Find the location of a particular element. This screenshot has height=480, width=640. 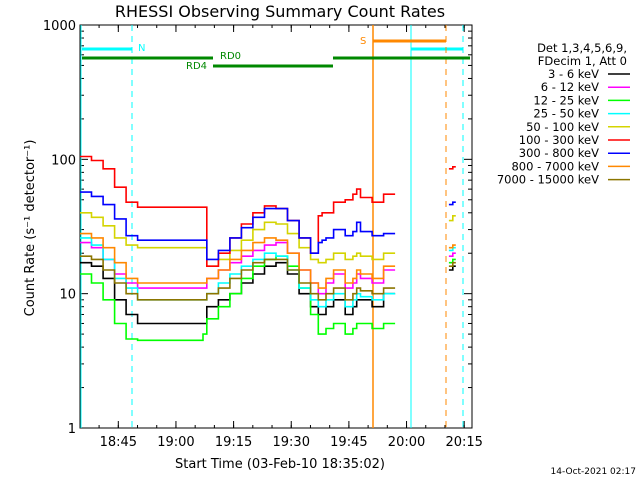

y-tick-label: 1000 is located at coordinates (59, 26).